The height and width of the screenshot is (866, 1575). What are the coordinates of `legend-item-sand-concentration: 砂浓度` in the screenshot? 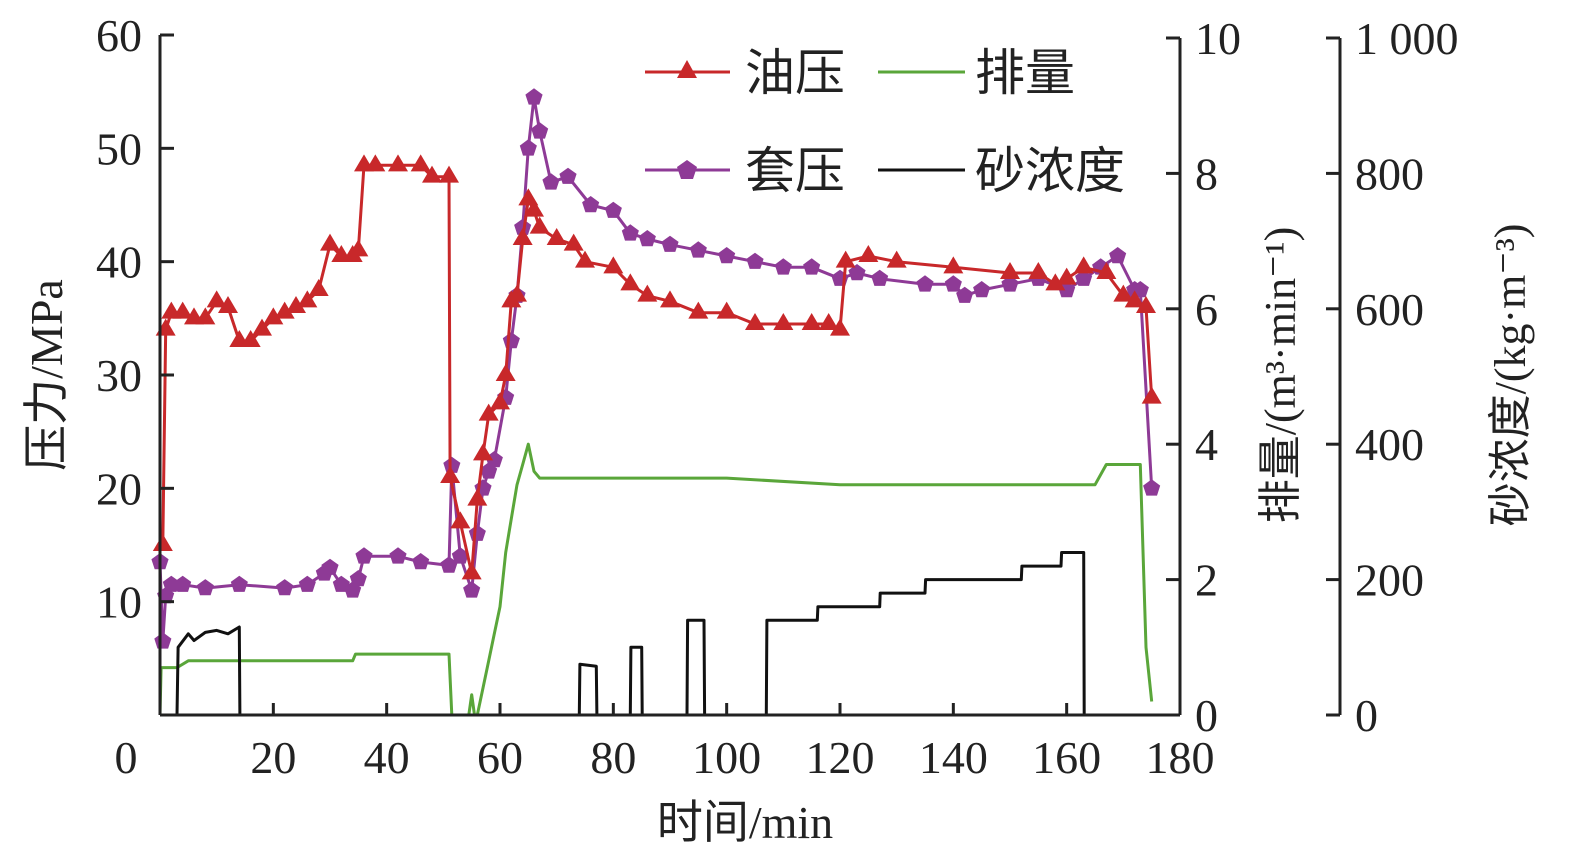 It's located at (1001, 171).